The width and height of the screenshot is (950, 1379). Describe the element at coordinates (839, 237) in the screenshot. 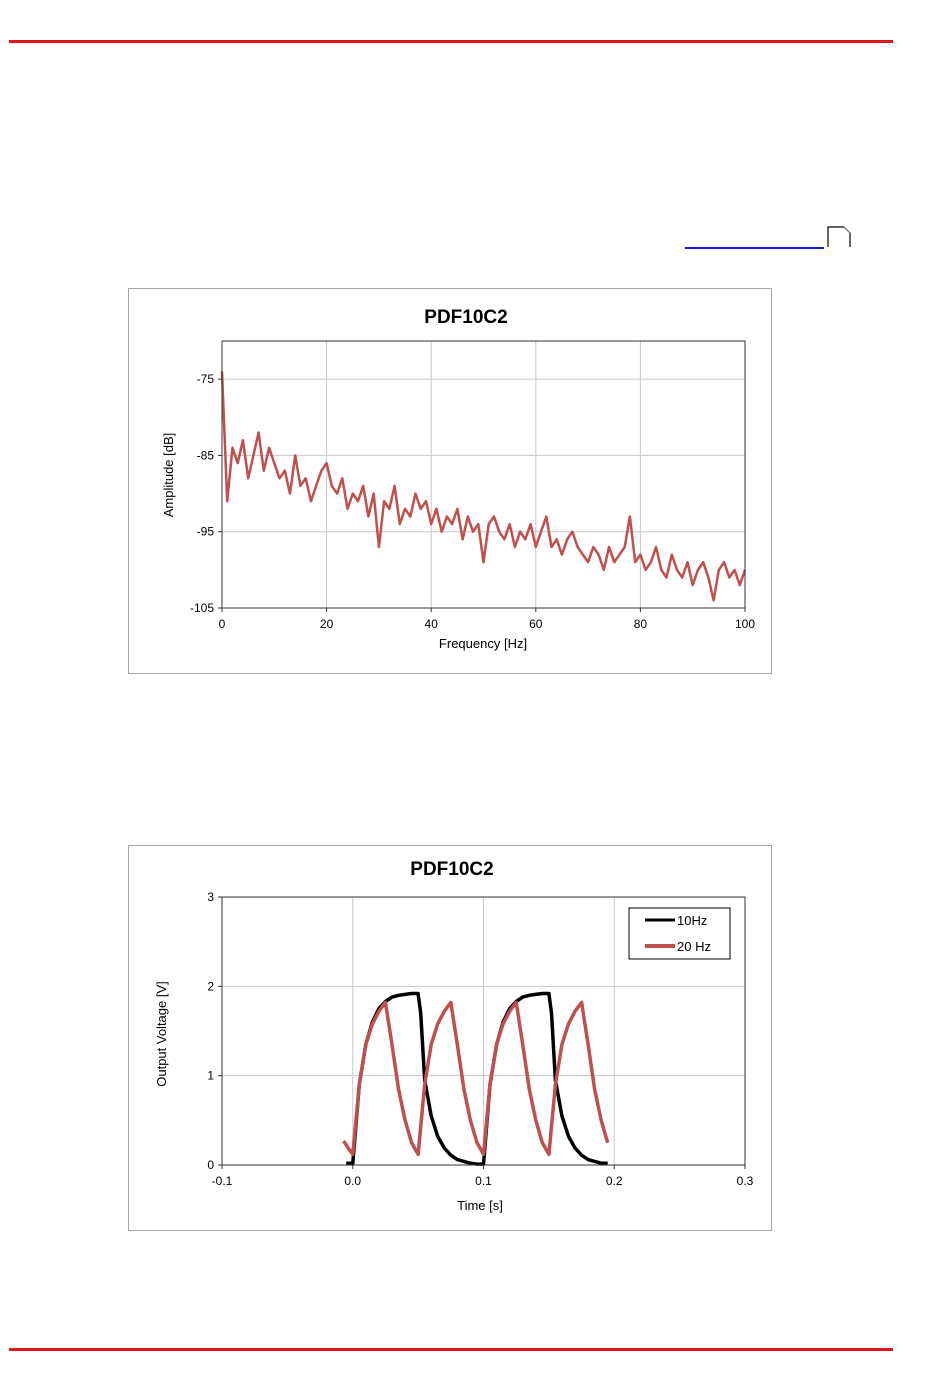

I see `page-reference-icon` at that location.